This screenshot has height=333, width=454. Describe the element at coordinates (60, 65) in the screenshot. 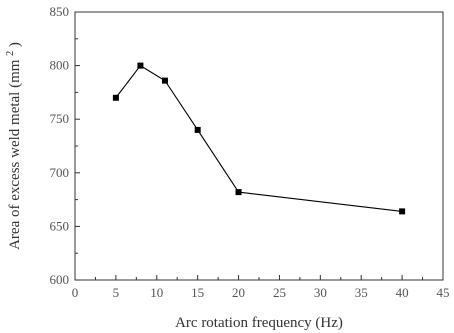

I see `y-tick-label: 800` at that location.